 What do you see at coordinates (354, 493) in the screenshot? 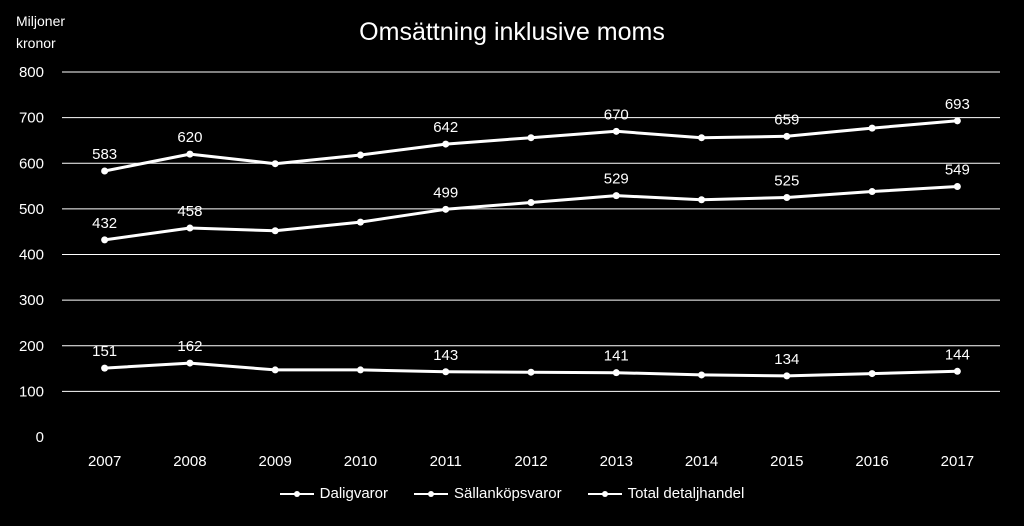
I see `legend-label: Daligvaror` at bounding box center [354, 493].